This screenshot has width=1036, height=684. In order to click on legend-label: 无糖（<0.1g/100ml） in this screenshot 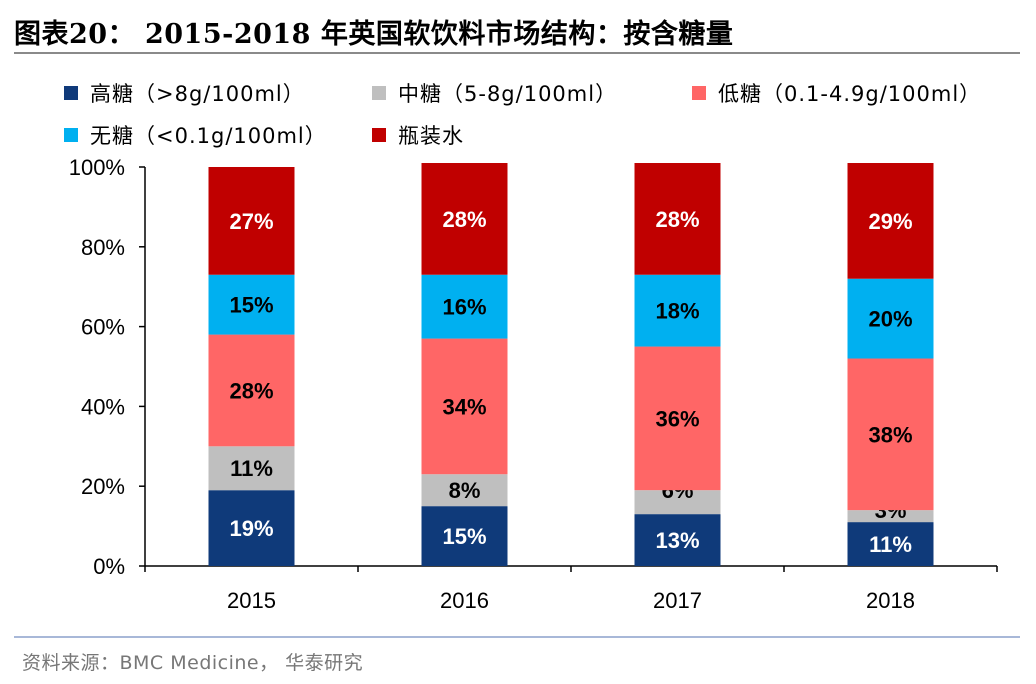, I will do `click(208, 136)`.